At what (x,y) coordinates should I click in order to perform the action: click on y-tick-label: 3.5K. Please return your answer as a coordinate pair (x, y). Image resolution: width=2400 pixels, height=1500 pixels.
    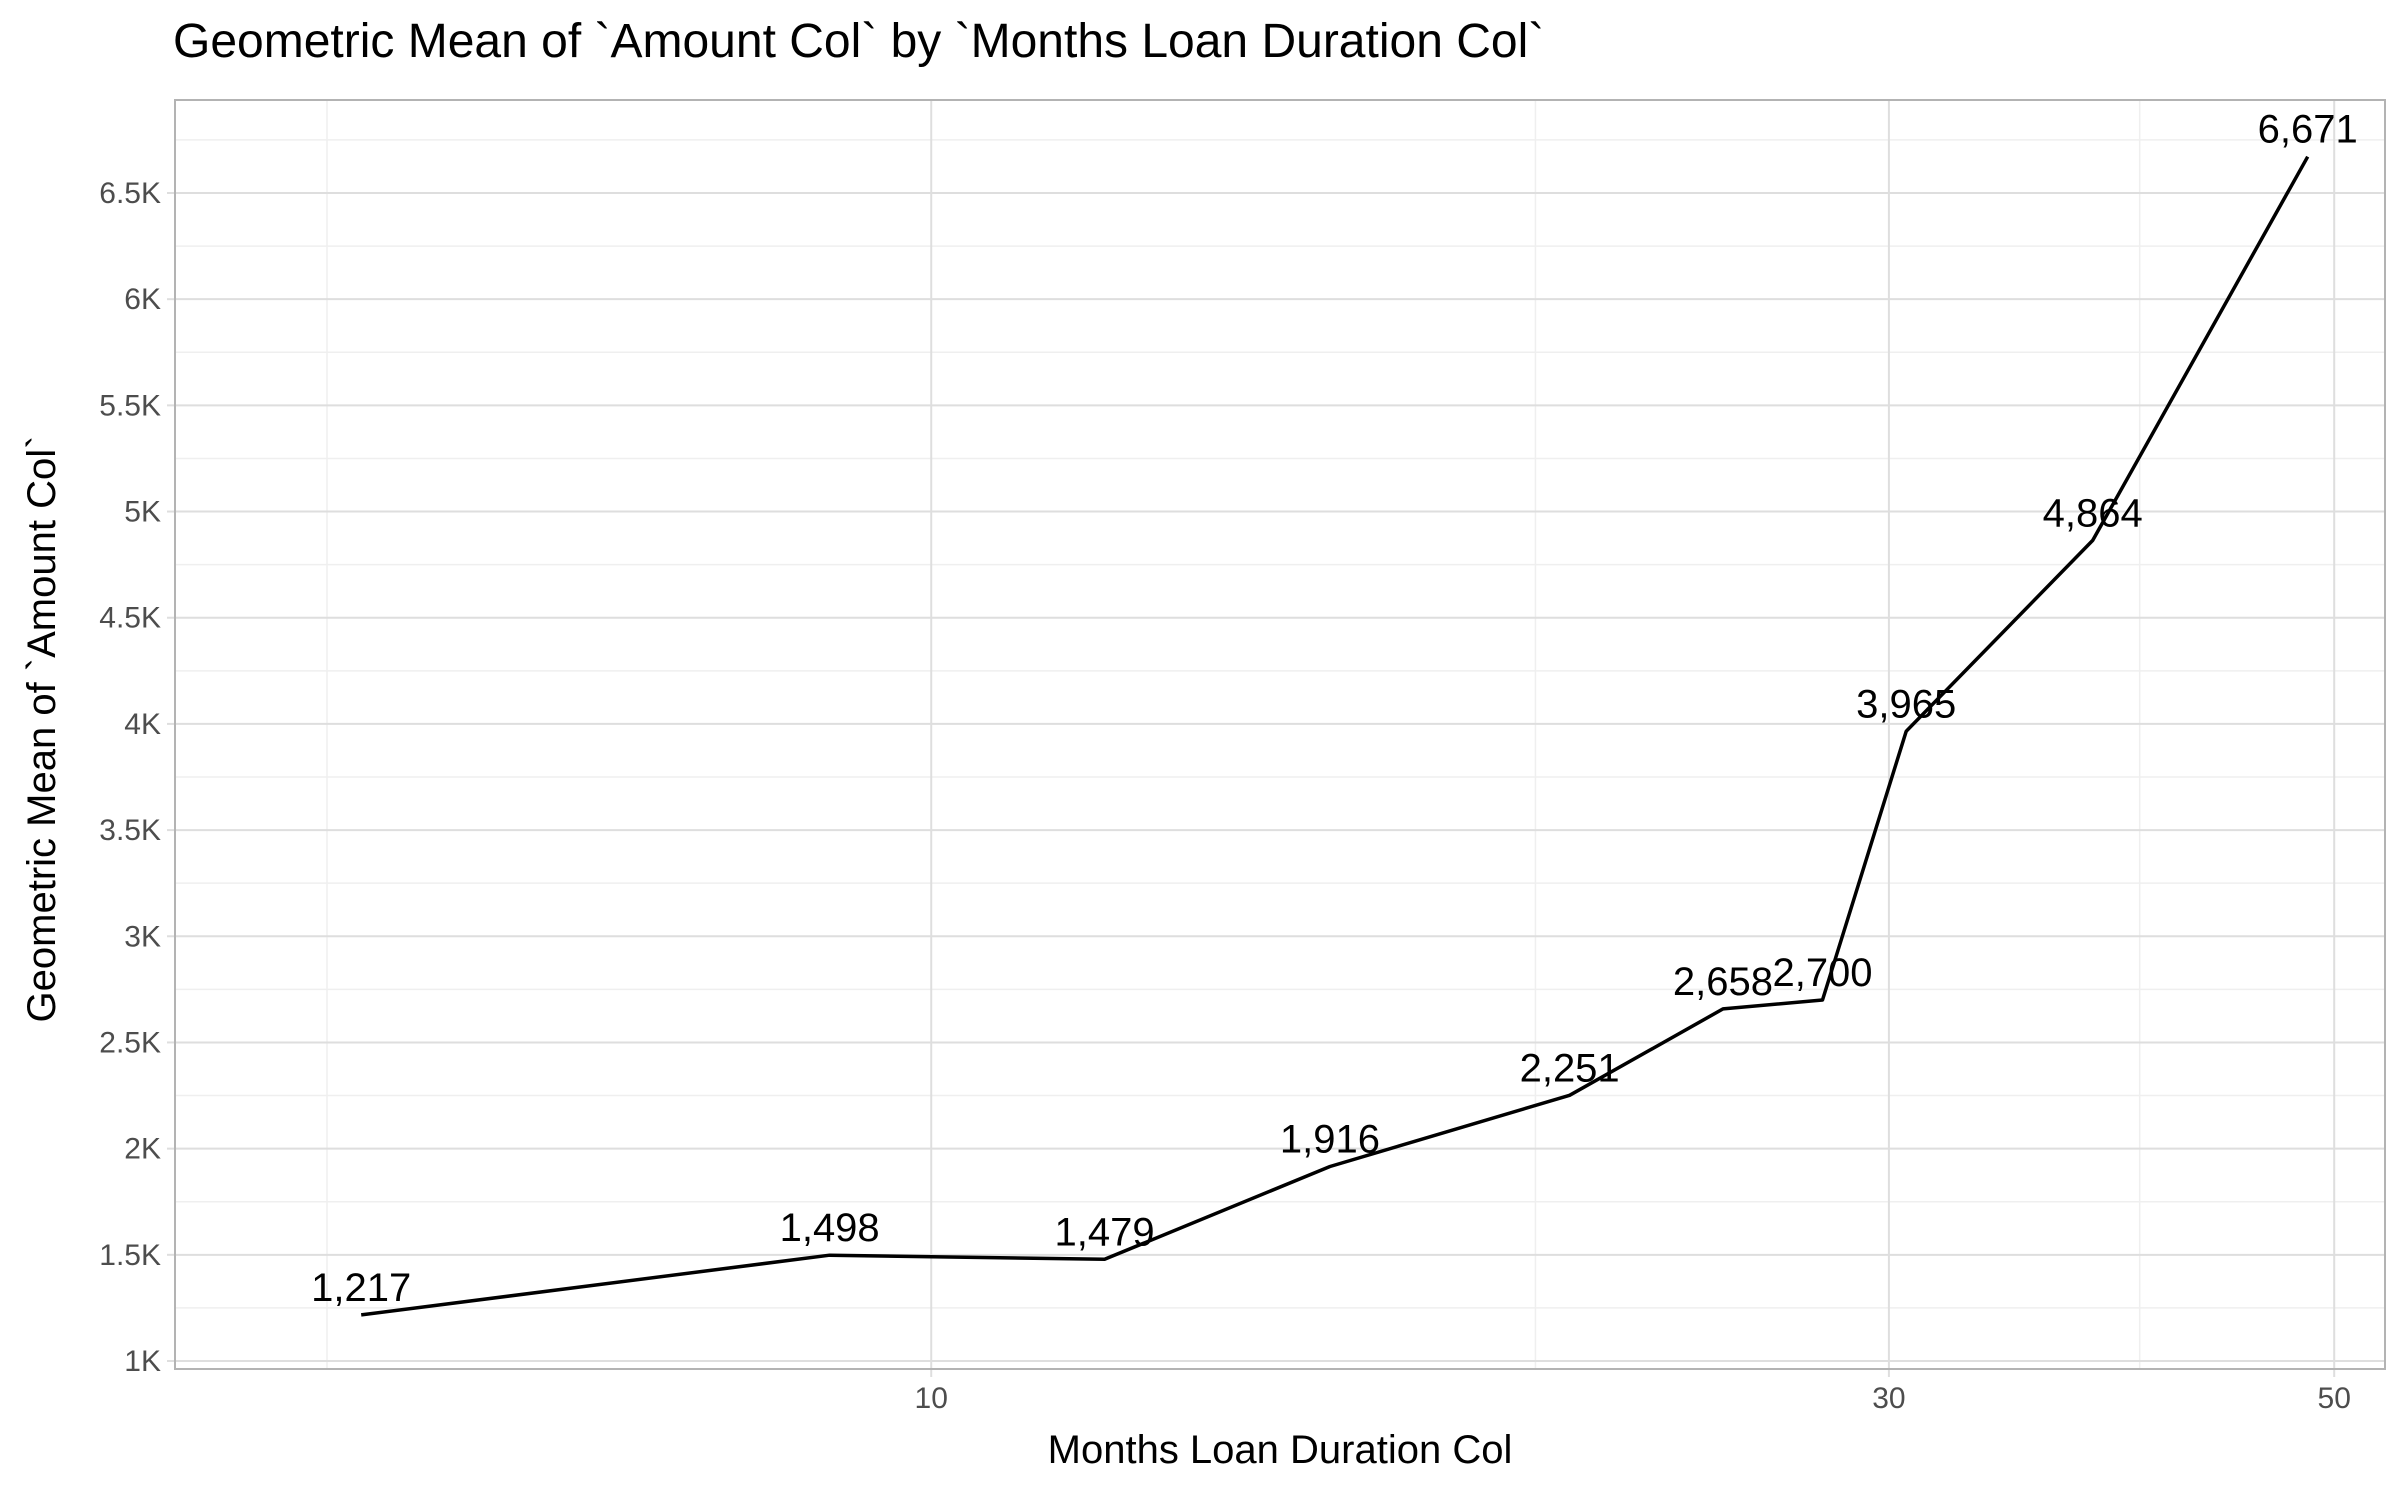
    Looking at the image, I should click on (130, 830).